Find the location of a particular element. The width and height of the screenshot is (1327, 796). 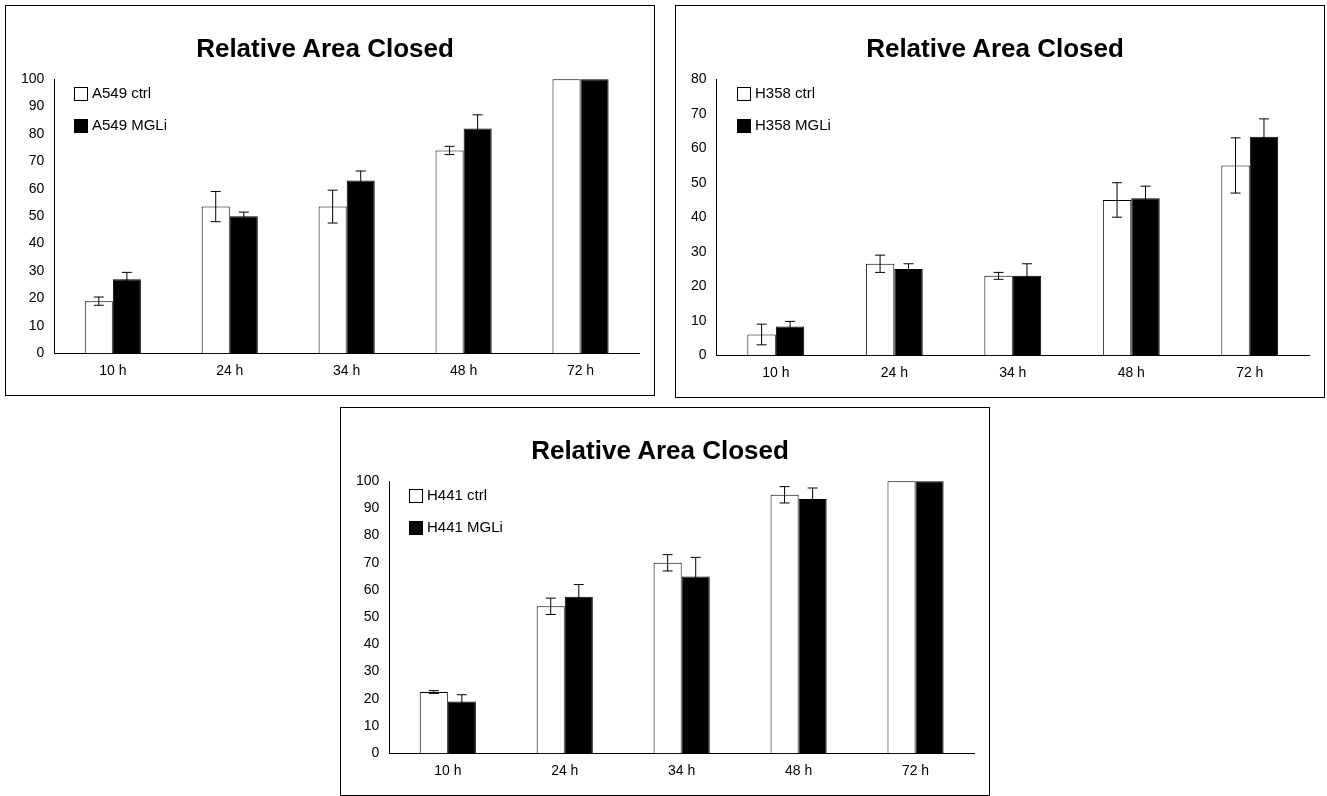

legend-label: H358 MGLi is located at coordinates (793, 125).